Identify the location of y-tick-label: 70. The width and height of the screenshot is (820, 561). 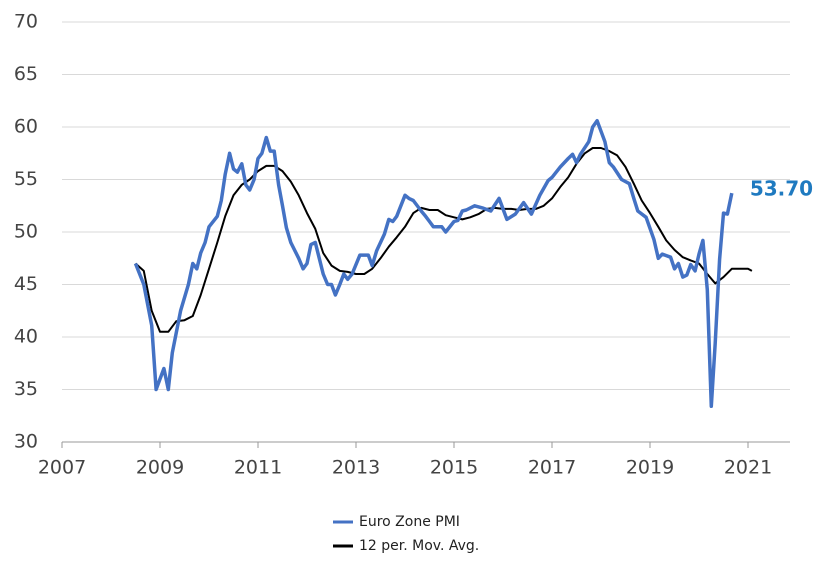
(26, 22).